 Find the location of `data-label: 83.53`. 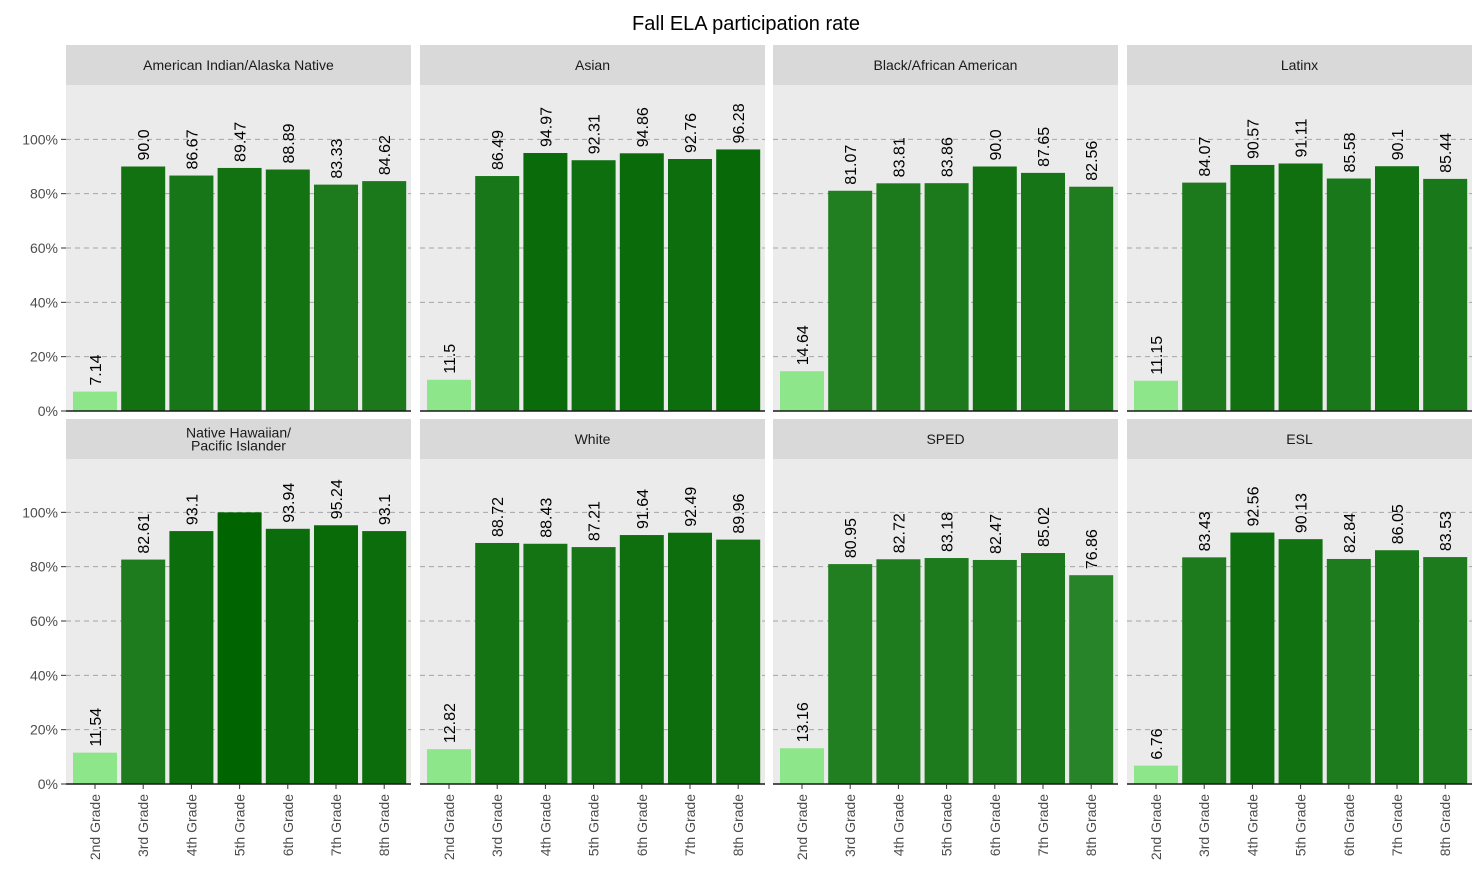

data-label: 83.53 is located at coordinates (1446, 531).